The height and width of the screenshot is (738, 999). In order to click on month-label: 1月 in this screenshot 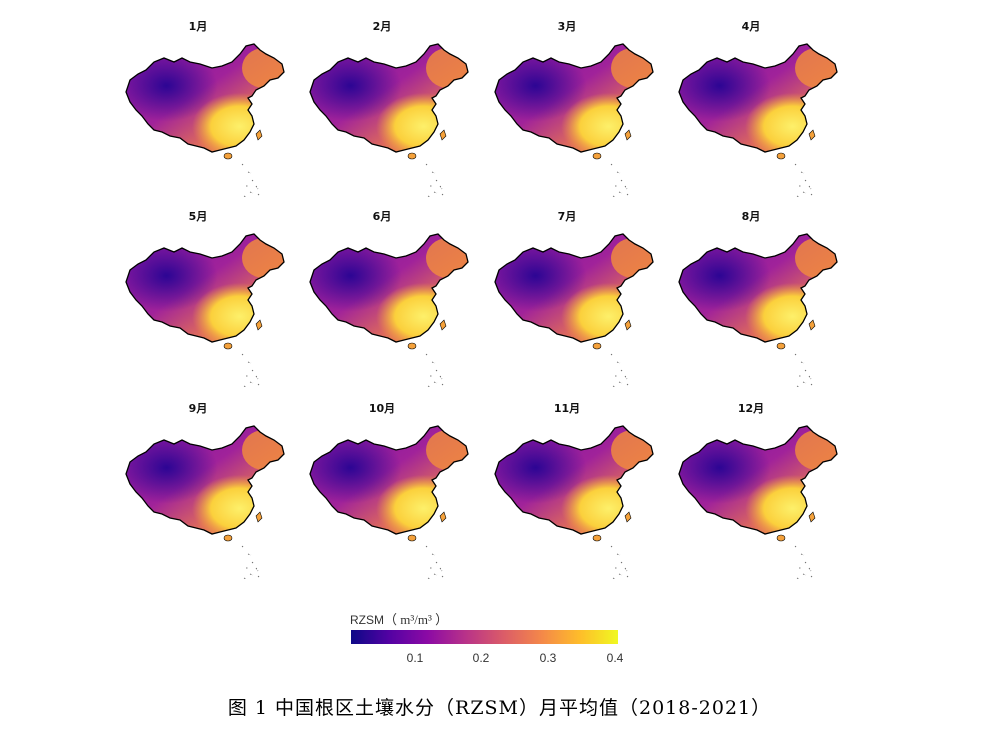, I will do `click(198, 26)`.